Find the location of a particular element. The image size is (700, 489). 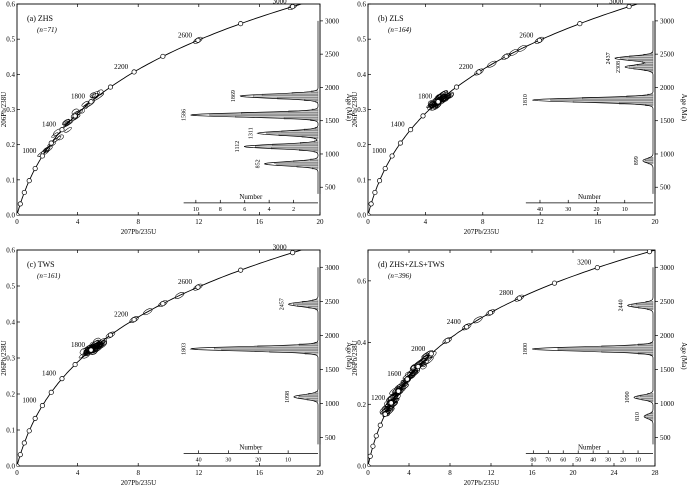

number-axis-tick-label: 4 is located at coordinates (269, 210).